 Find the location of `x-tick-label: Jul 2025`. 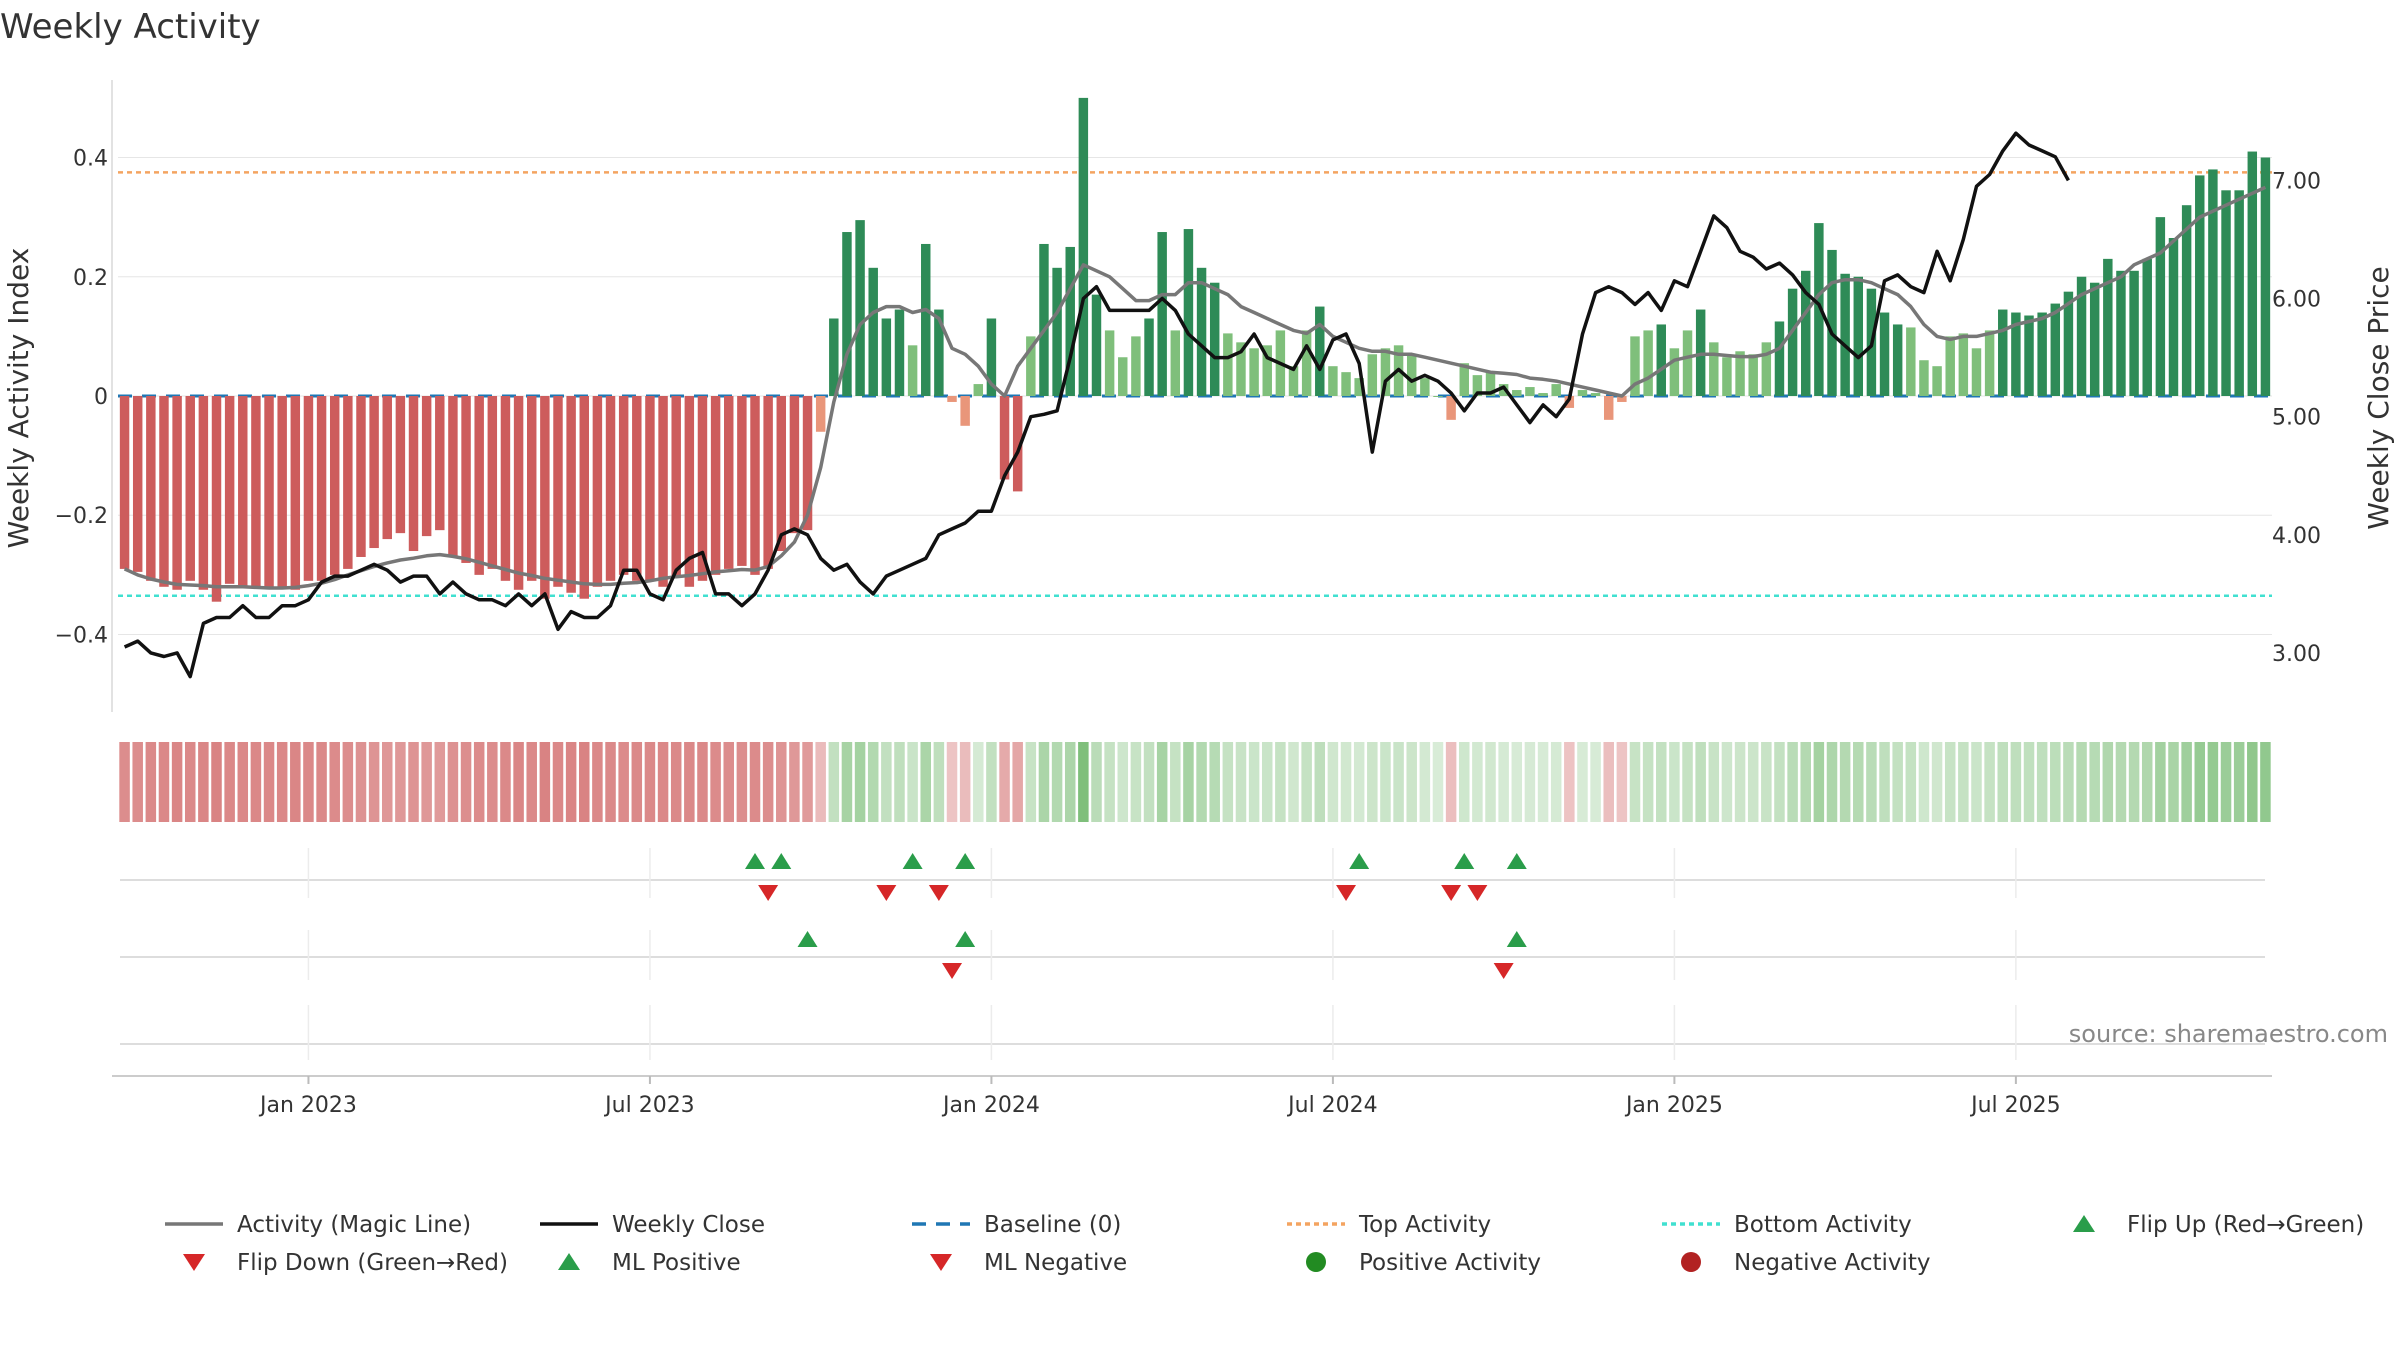

x-tick-label: Jul 2025 is located at coordinates (2015, 1105).